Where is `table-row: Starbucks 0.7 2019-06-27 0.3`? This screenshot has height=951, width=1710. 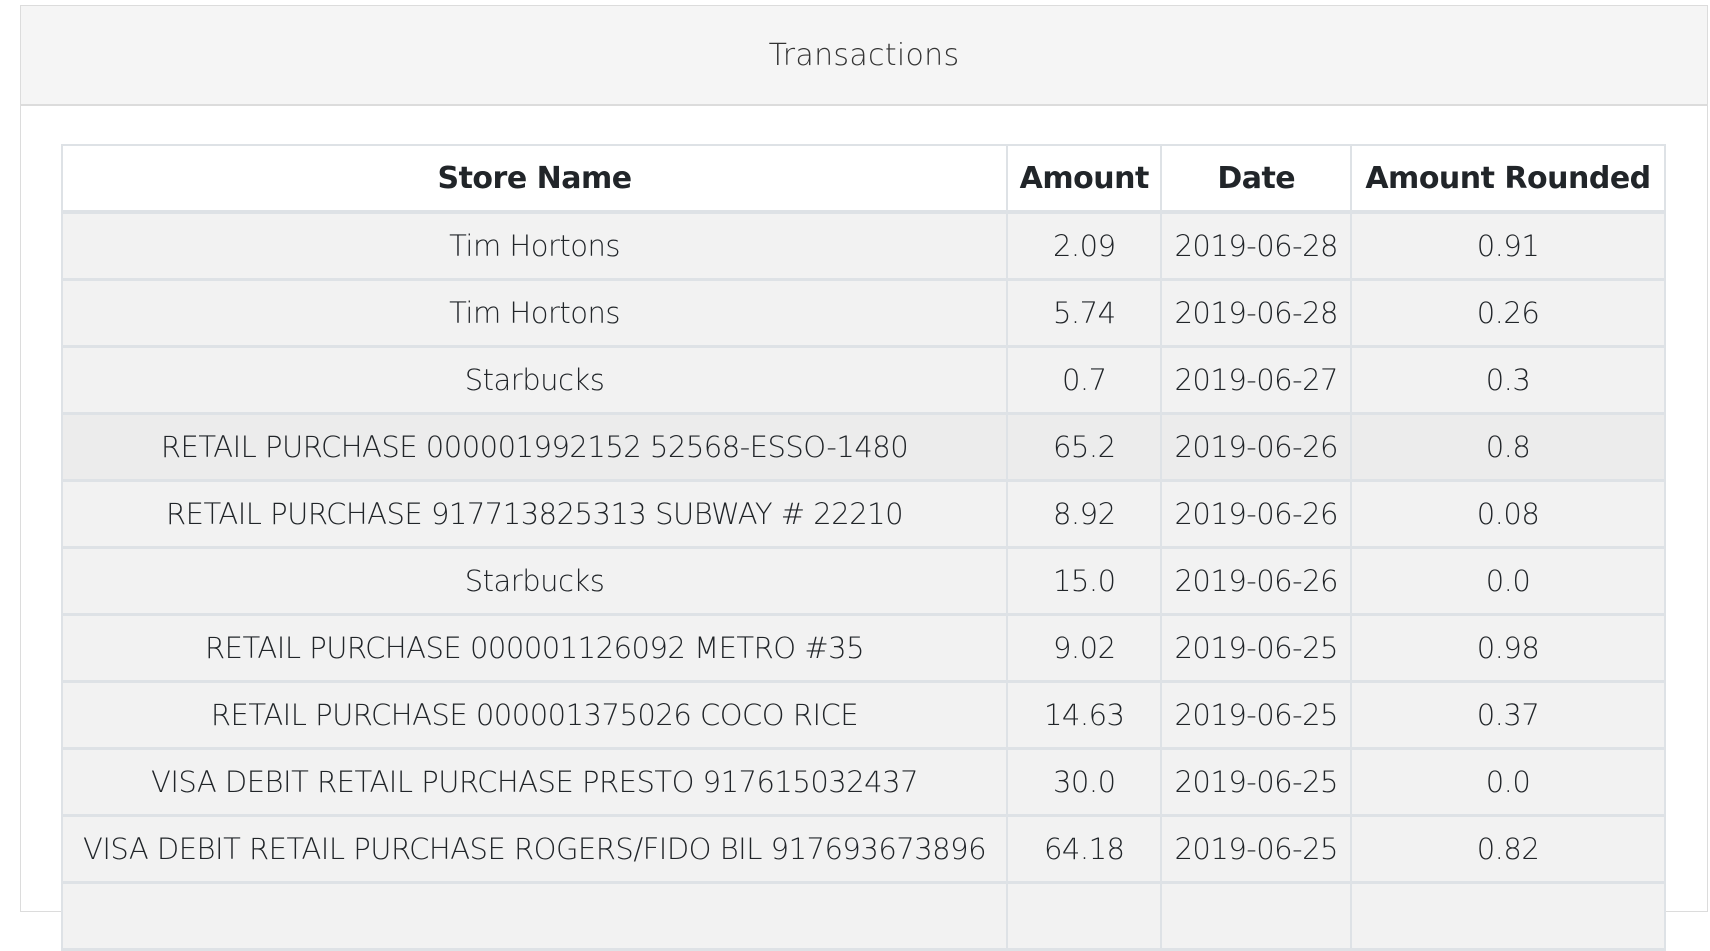
table-row: Starbucks 0.7 2019-06-27 0.3 is located at coordinates (863, 380).